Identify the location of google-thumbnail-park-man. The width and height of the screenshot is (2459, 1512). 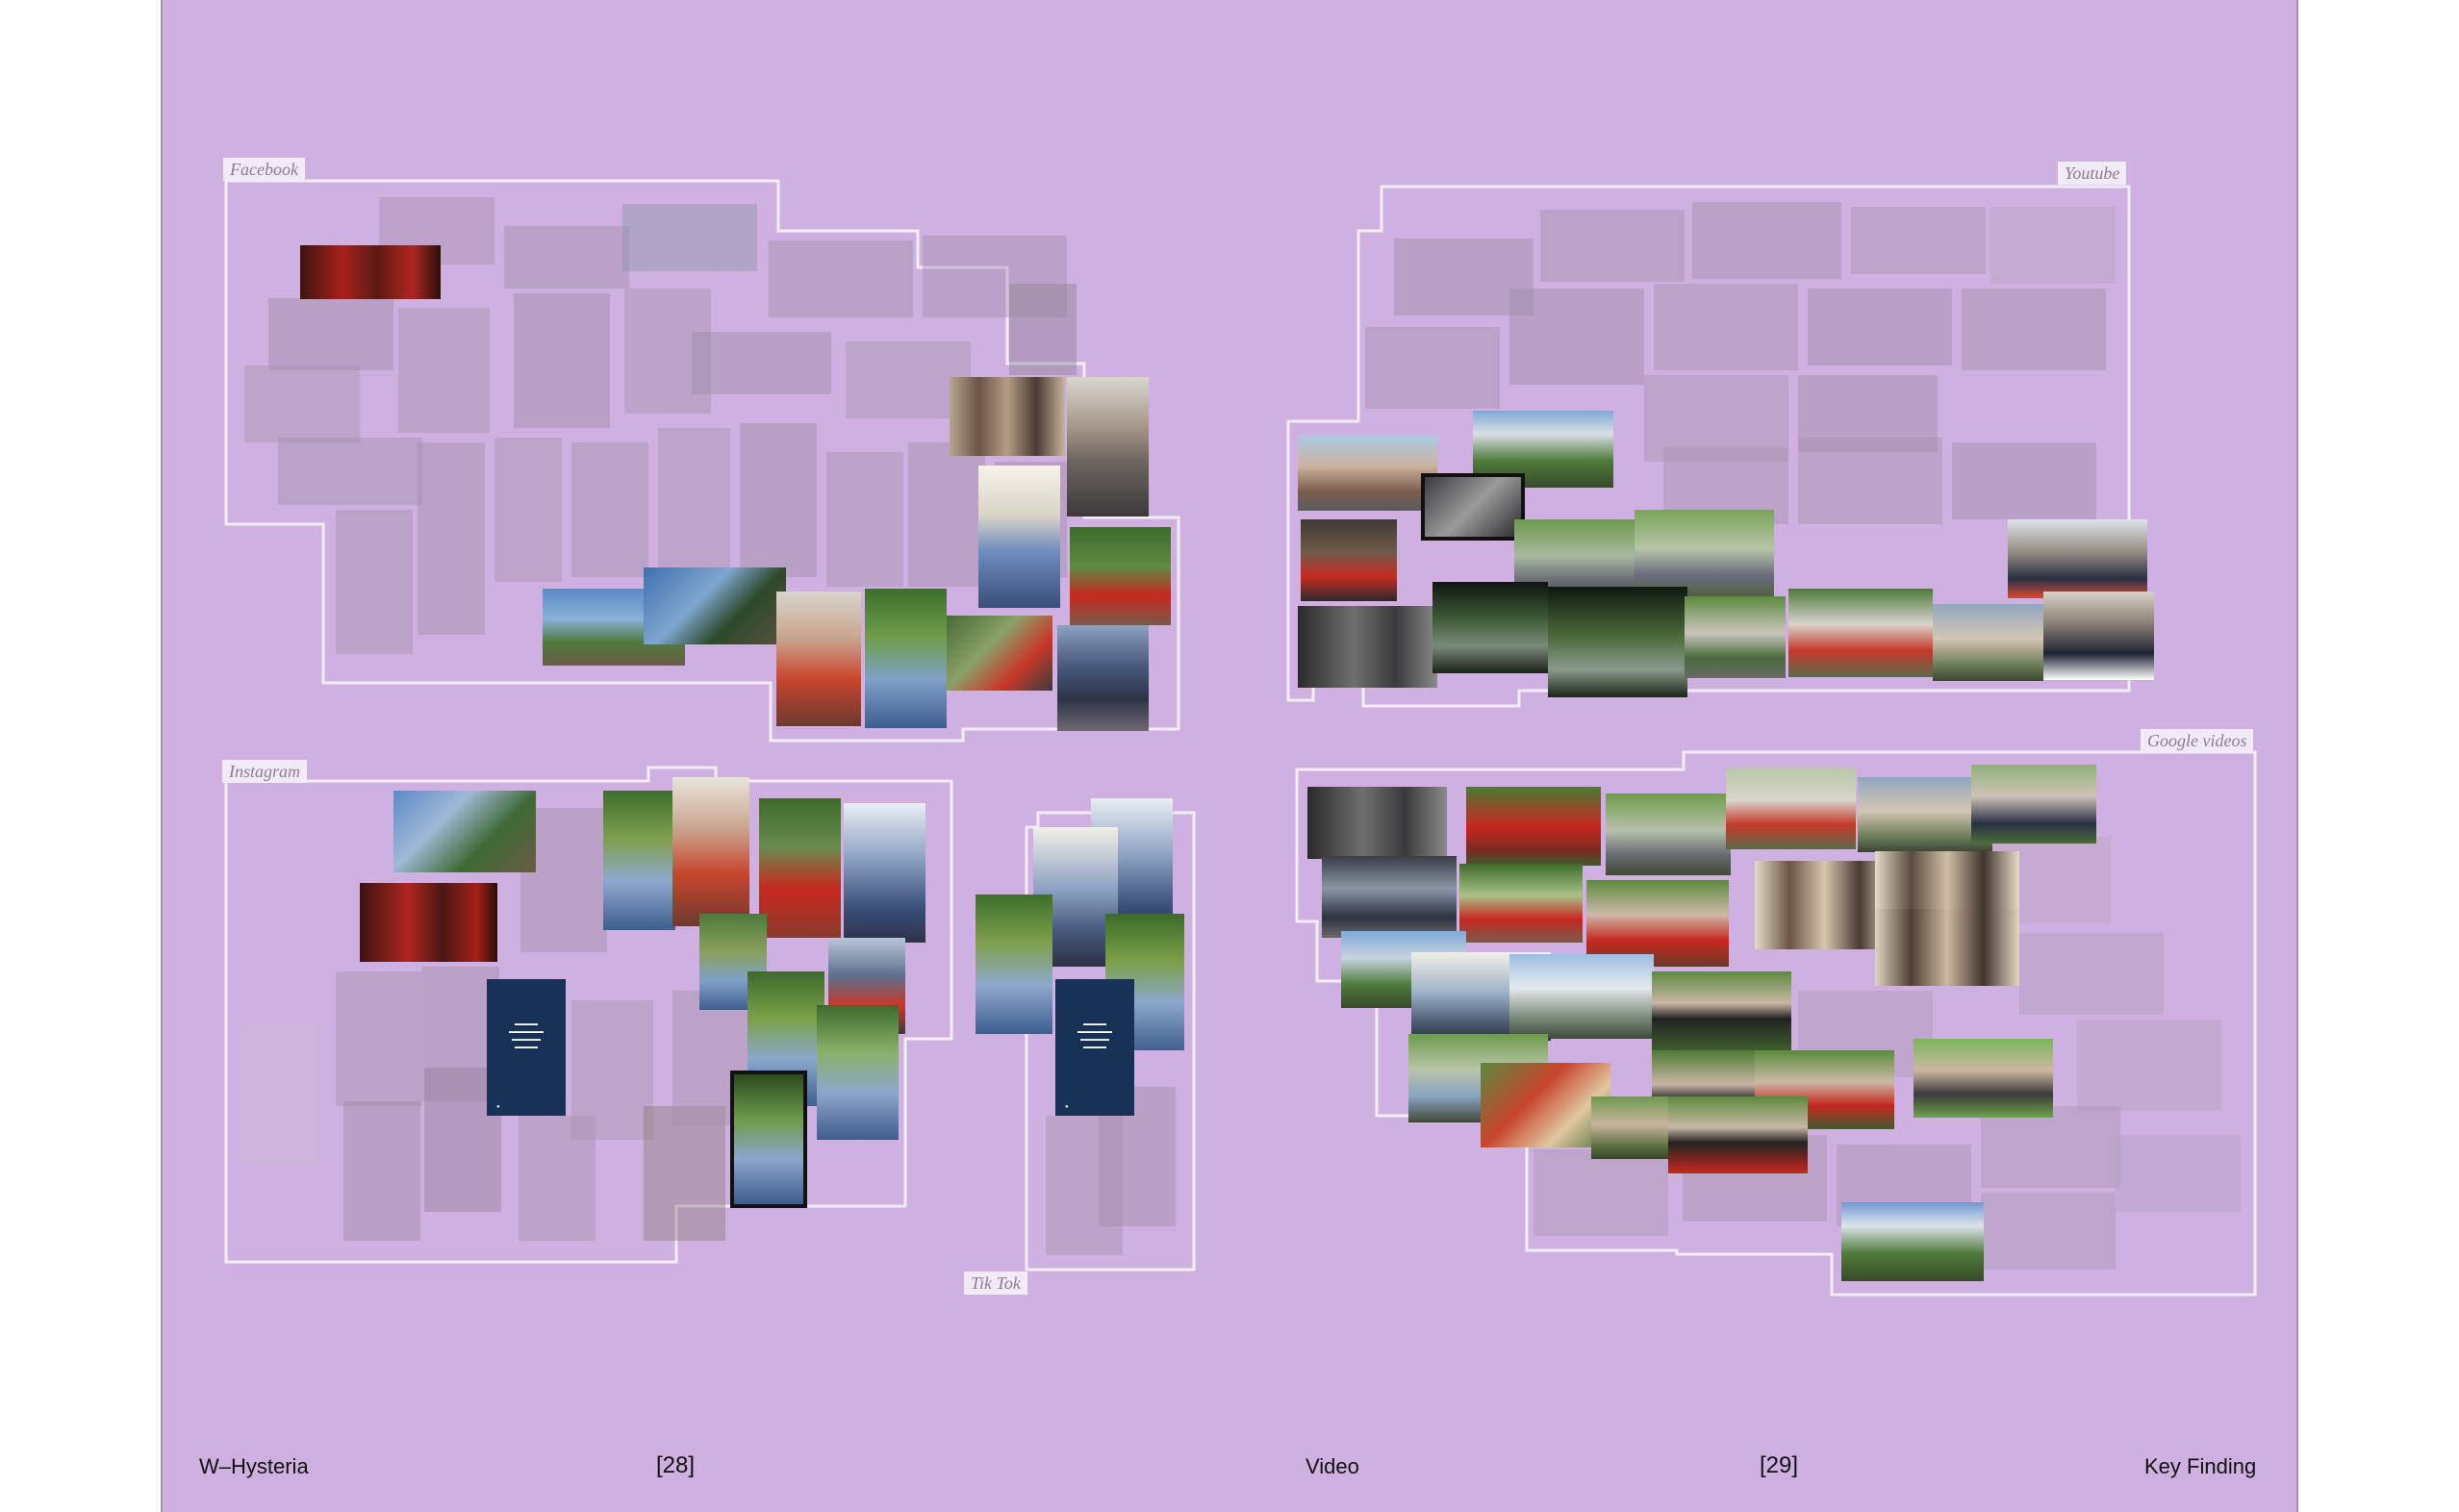
(1668, 835).